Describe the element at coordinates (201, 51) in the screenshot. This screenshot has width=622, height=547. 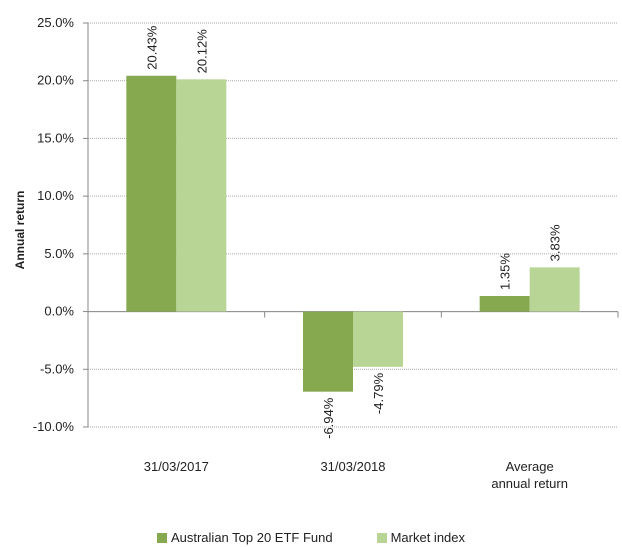
I see `data-label: 20.12%` at that location.